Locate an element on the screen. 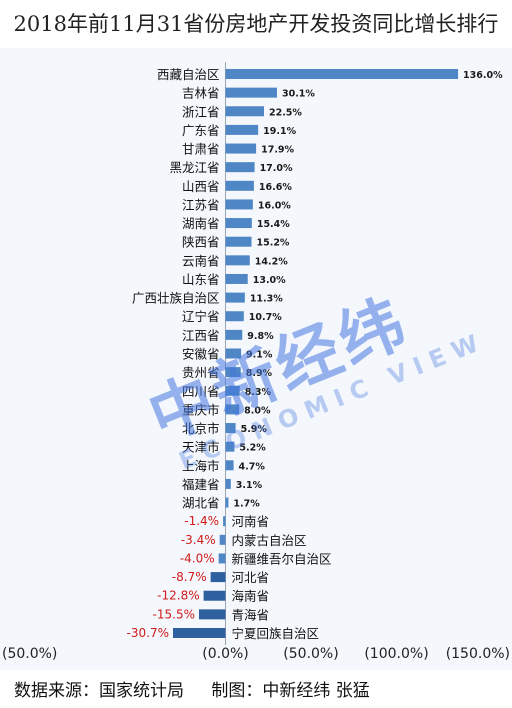  bar-value-label: 15.4% is located at coordinates (273, 224).